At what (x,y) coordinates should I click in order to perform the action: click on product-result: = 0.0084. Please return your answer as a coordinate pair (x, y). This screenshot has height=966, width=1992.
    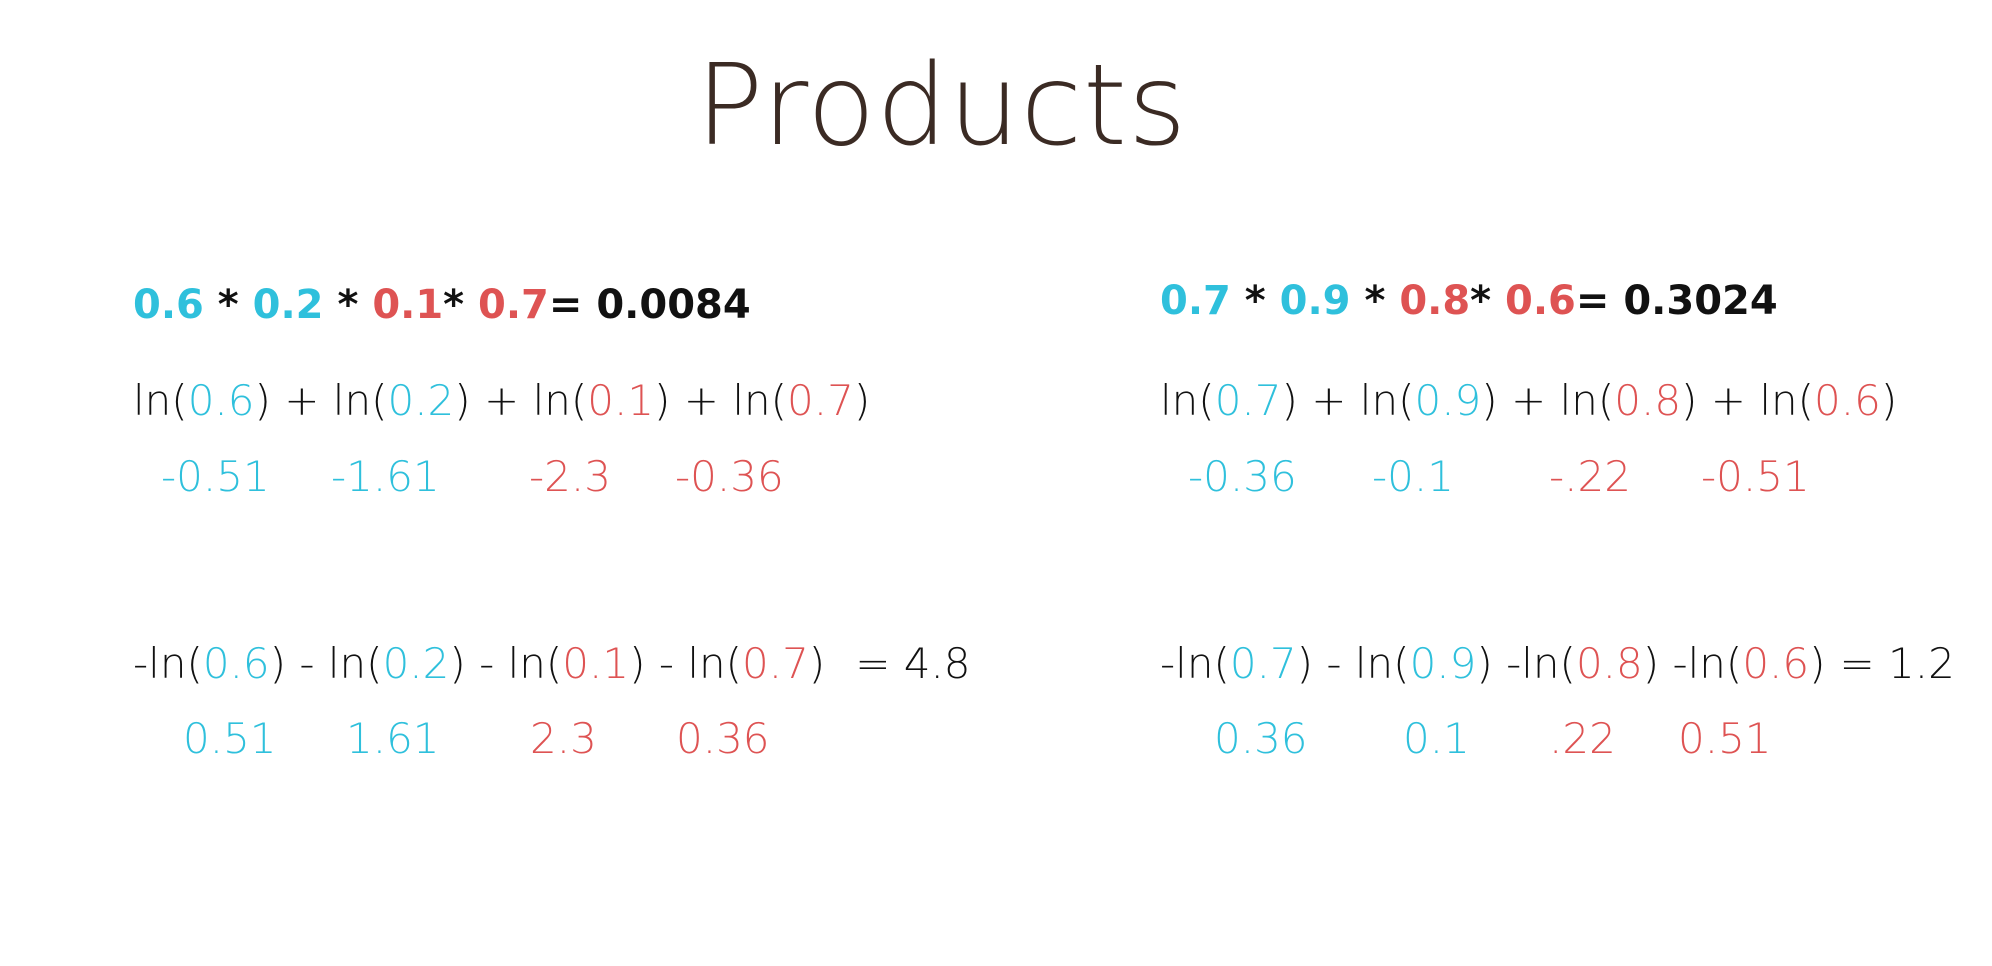
    Looking at the image, I should click on (649, 305).